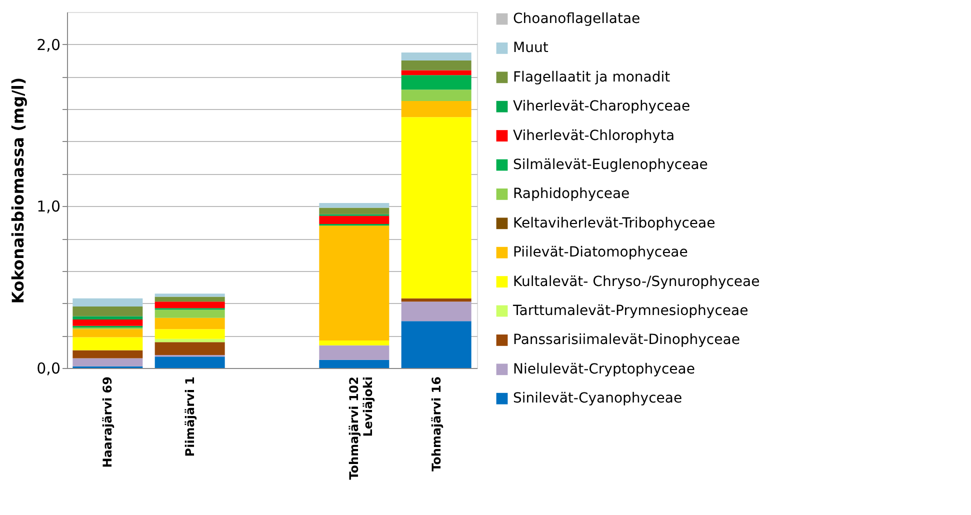  Describe the element at coordinates (189, 416) in the screenshot. I see `x-tick-label: Piimäjärvi 1` at that location.